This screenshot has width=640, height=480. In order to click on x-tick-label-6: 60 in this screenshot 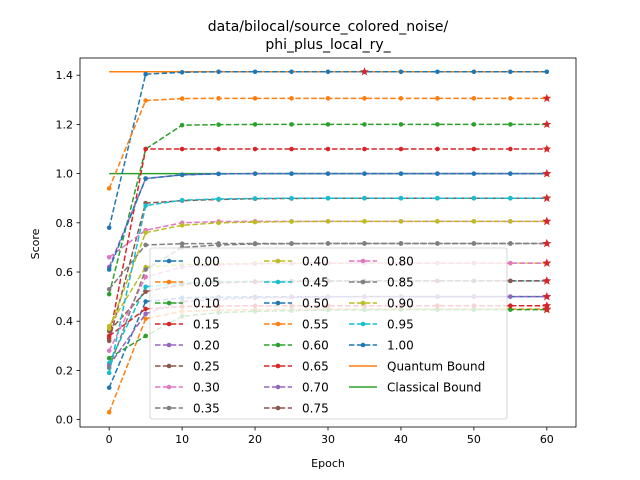, I will do `click(547, 439)`.